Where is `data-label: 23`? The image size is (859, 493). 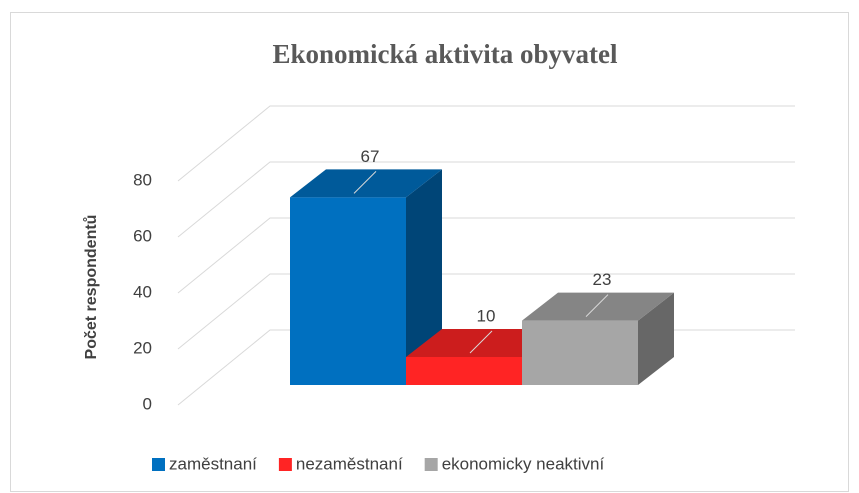
data-label: 23 is located at coordinates (602, 279).